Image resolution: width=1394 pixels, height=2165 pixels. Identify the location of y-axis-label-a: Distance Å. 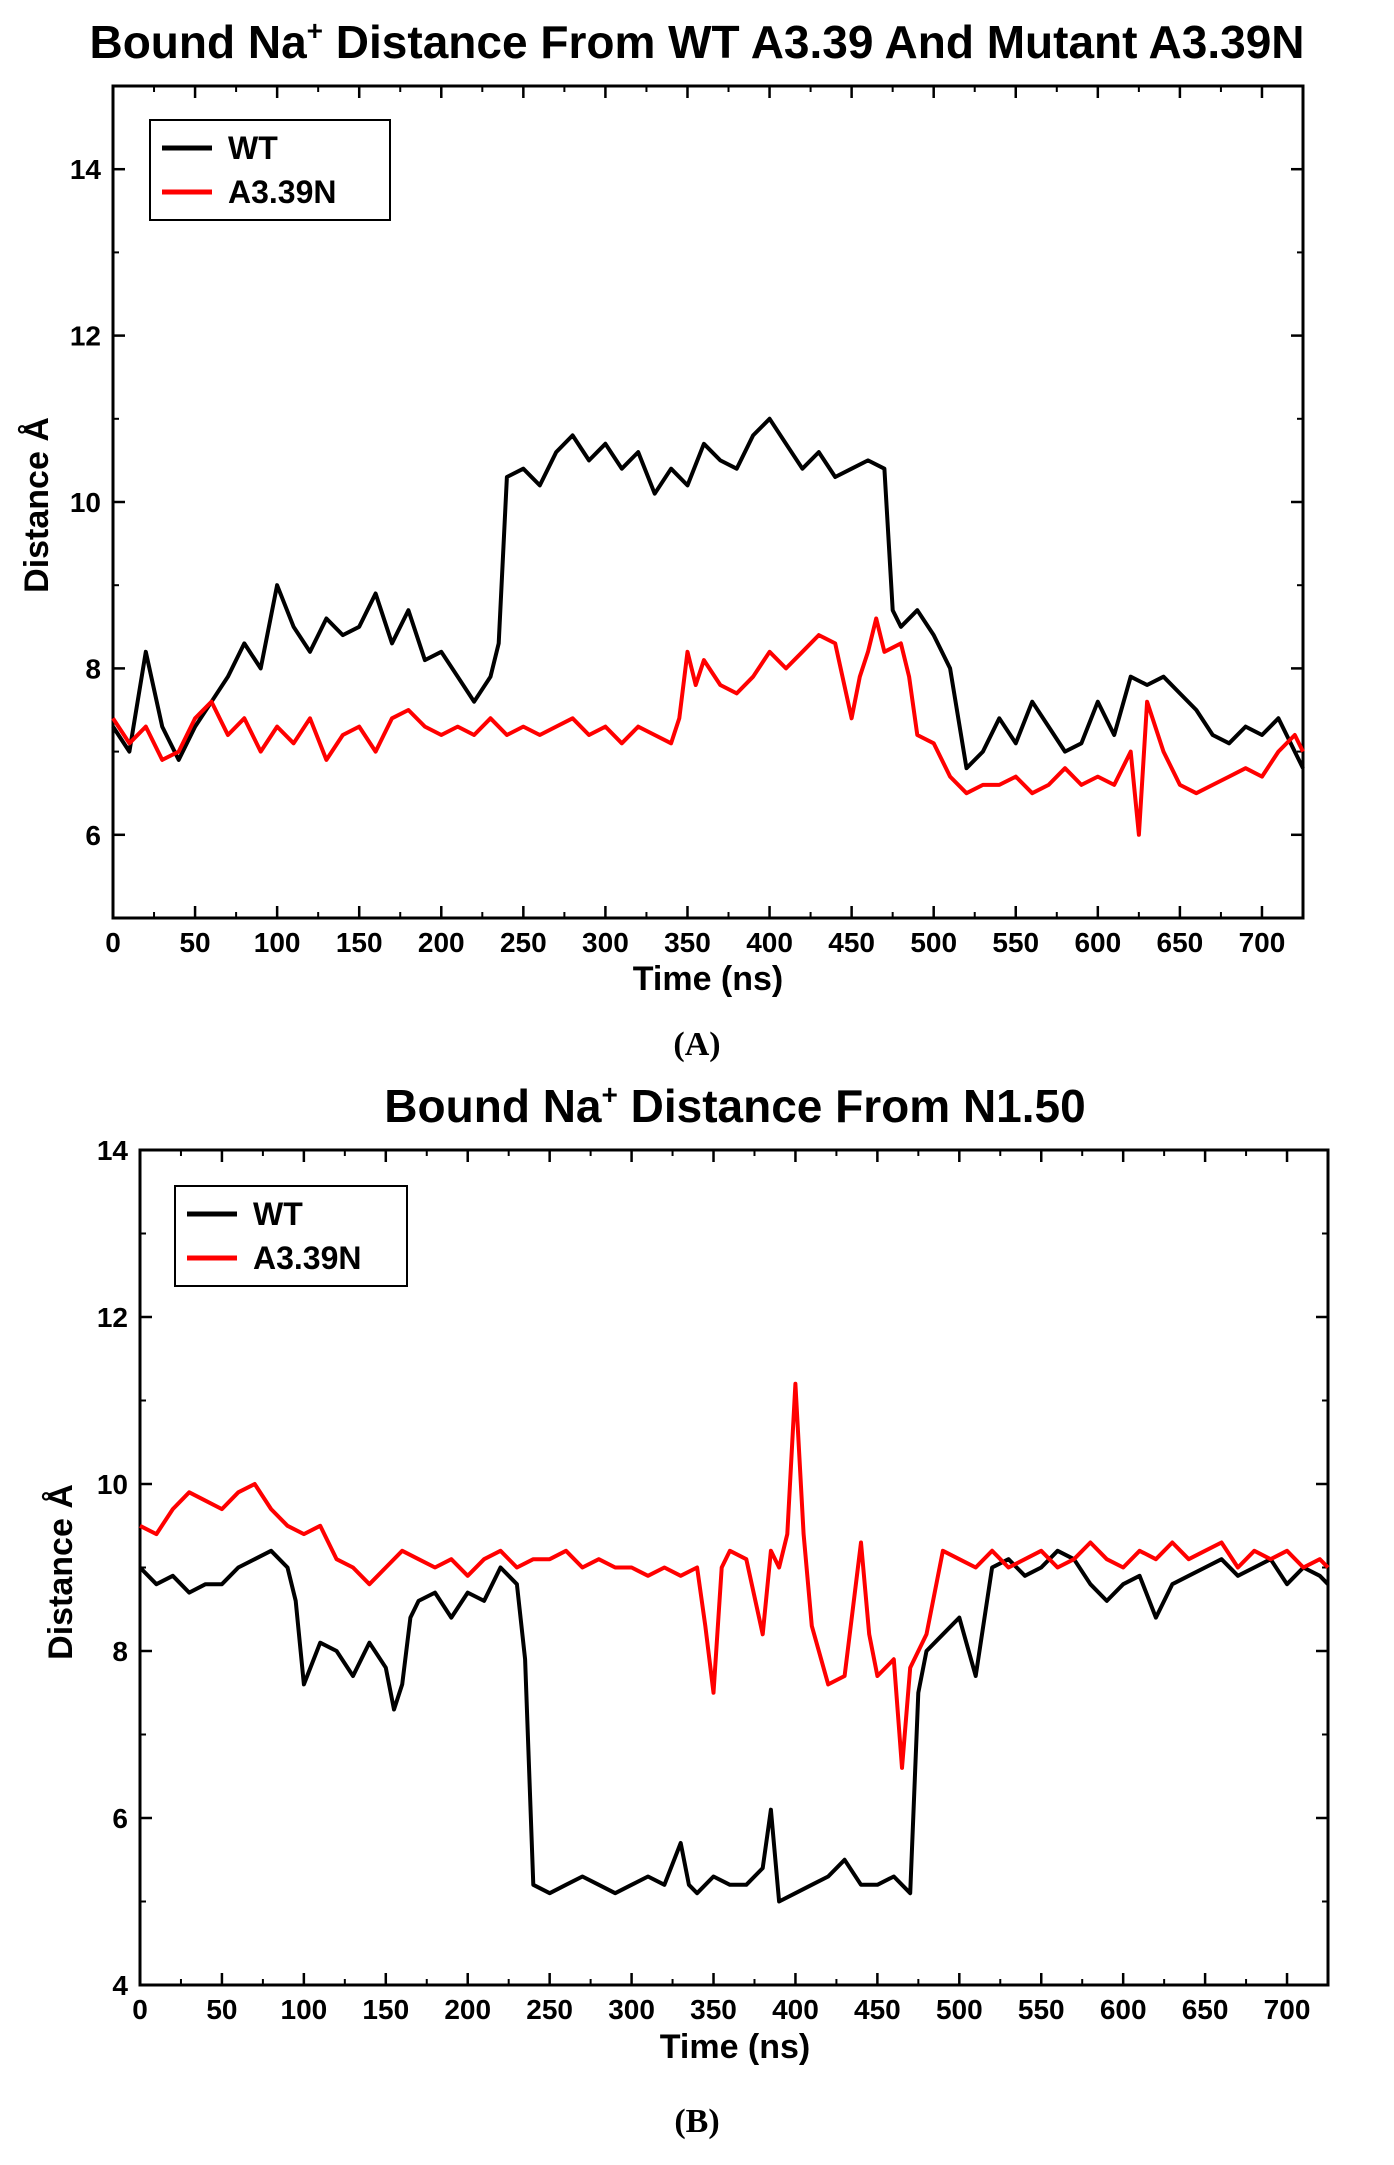
(37, 505).